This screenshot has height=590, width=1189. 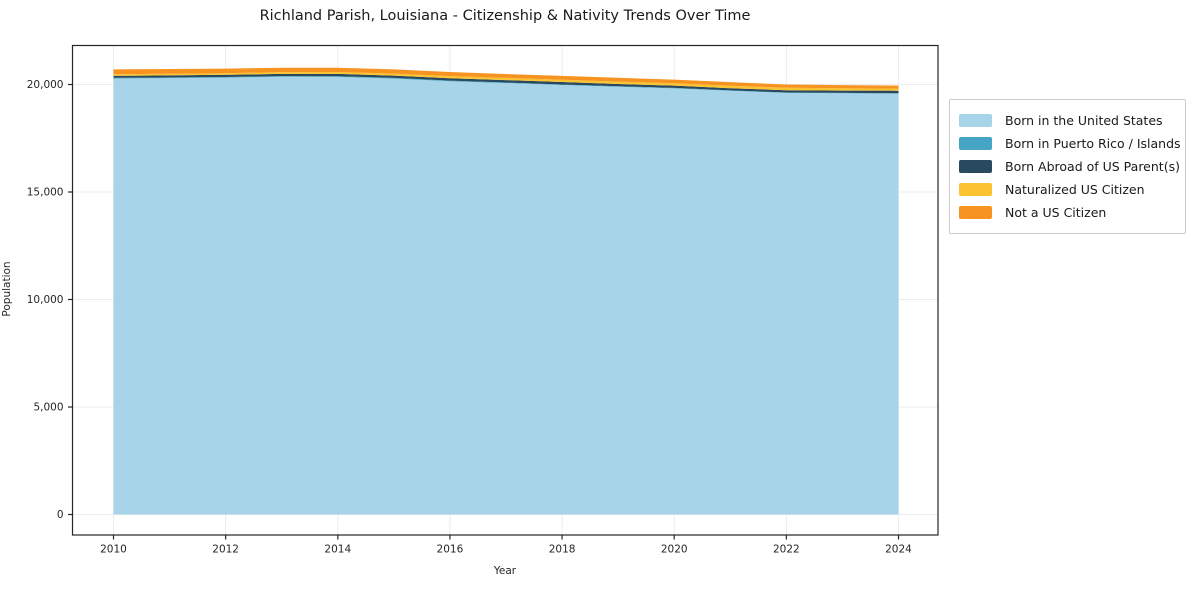 I want to click on legend-label: Born in the United States, so click(x=1084, y=120).